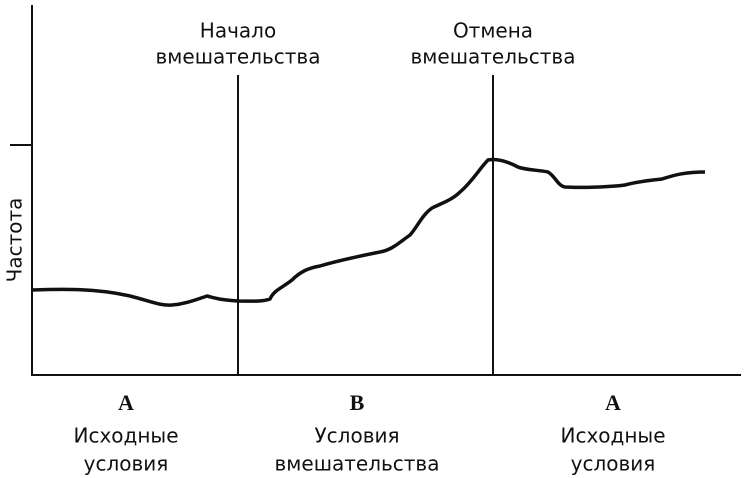 Image resolution: width=748 pixels, height=478 pixels. What do you see at coordinates (493, 31) in the screenshot?
I see `marker-label: Отмена` at bounding box center [493, 31].